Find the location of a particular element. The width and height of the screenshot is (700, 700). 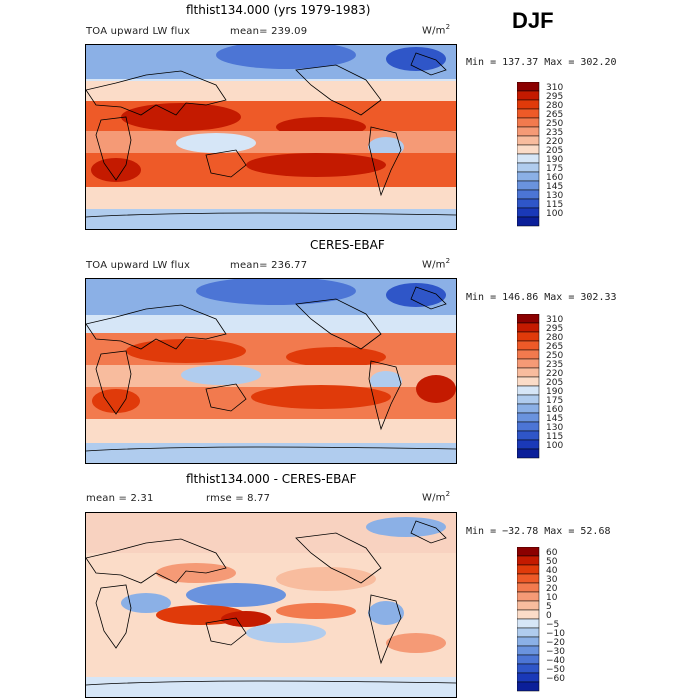

map-2-antarctic is located at coordinates (271, 453).